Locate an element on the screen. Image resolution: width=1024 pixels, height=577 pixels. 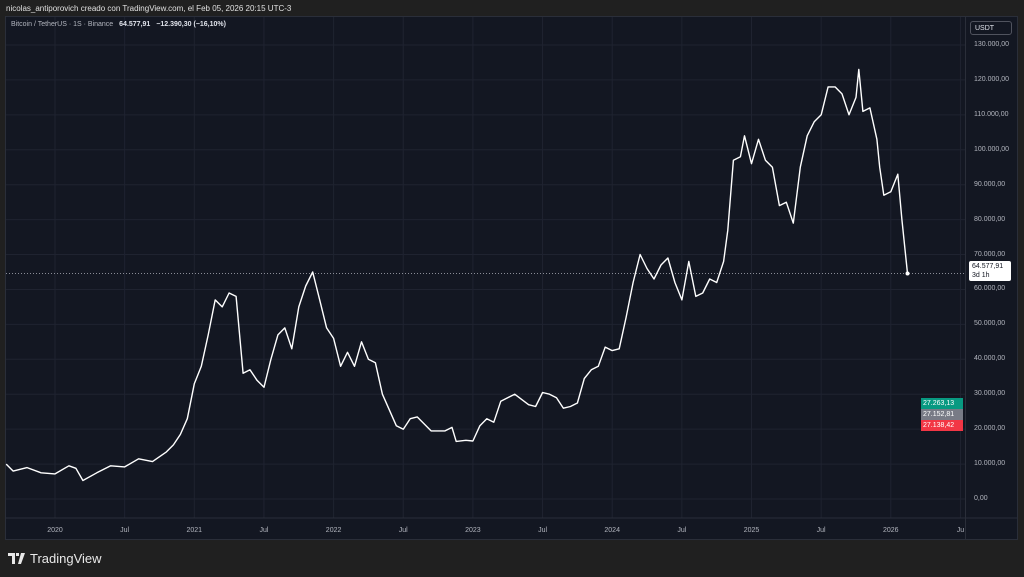
y-tick-label: 20.000,00 is located at coordinates (990, 429).